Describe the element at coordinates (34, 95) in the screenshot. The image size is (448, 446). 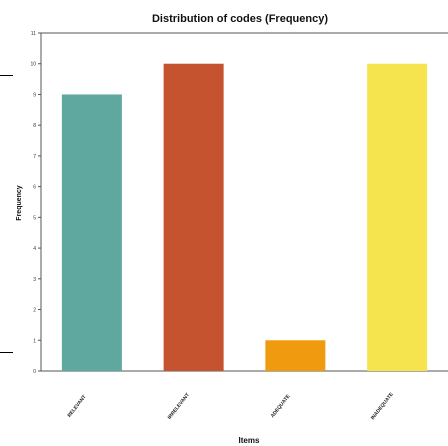
I see `y-tick-label-9: 9` at that location.